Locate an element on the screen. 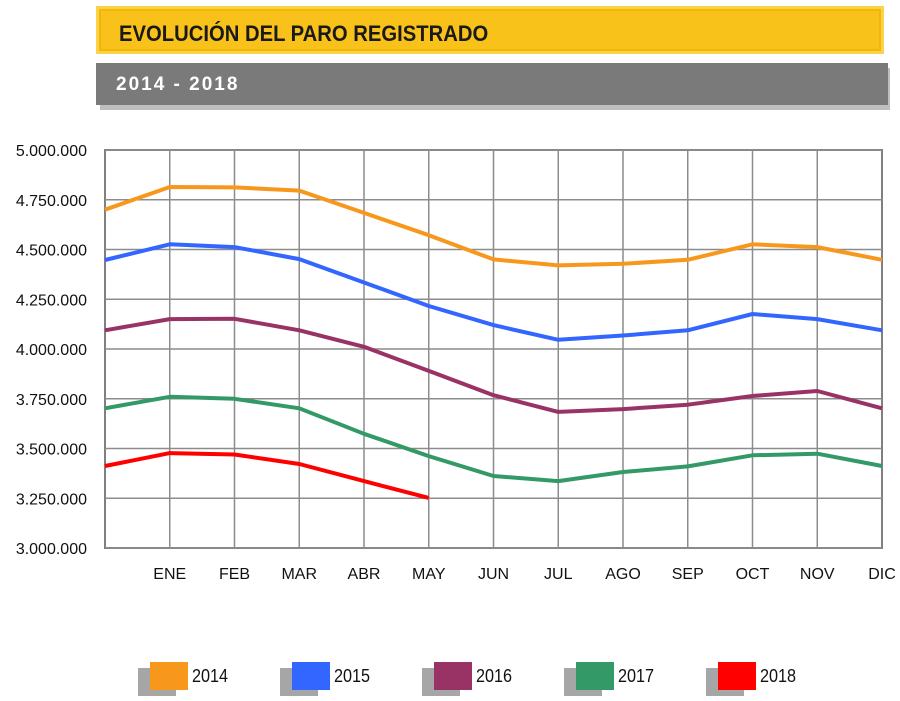  y-tick-label: 3.000.000 is located at coordinates (51, 549).